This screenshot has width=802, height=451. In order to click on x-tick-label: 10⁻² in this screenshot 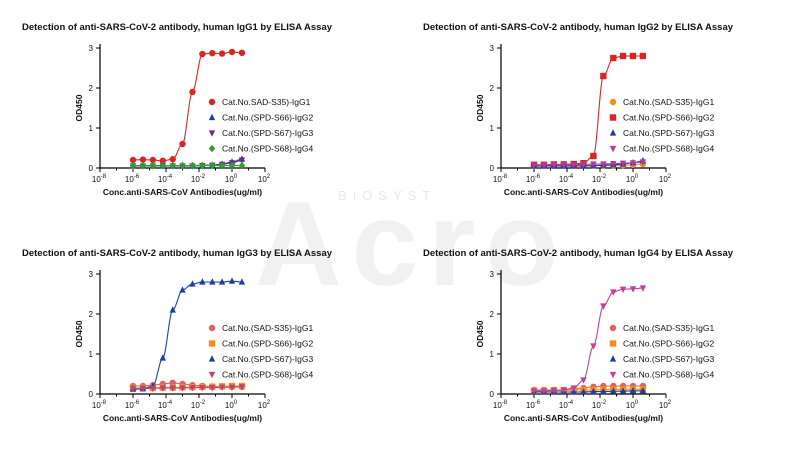, I will do `click(198, 179)`.